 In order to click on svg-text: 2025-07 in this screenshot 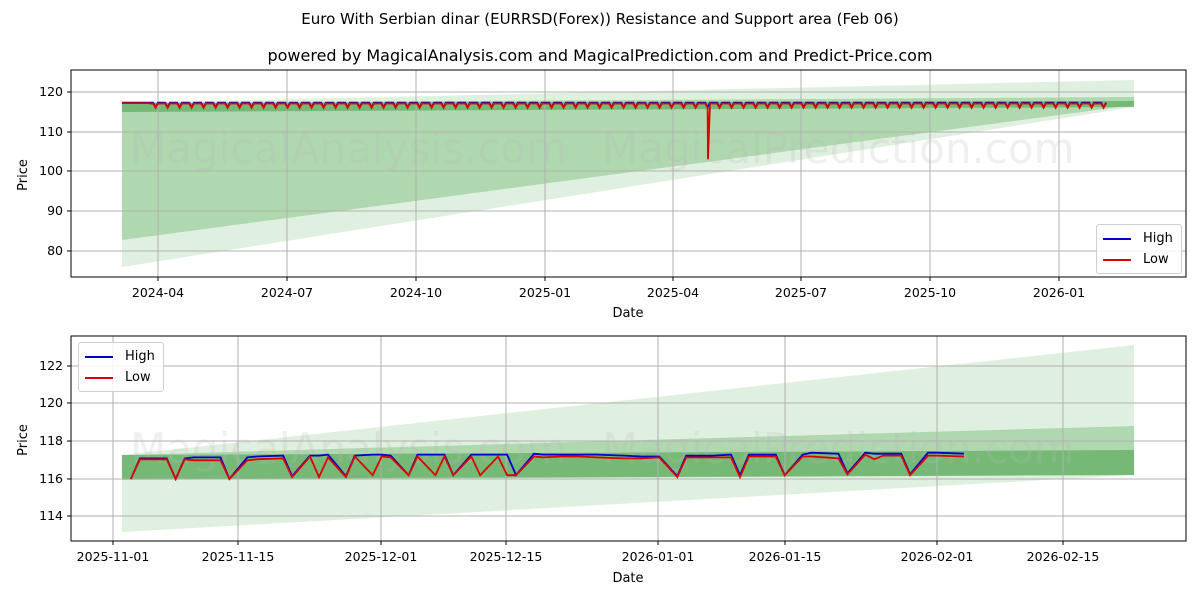, I will do `click(801, 292)`.